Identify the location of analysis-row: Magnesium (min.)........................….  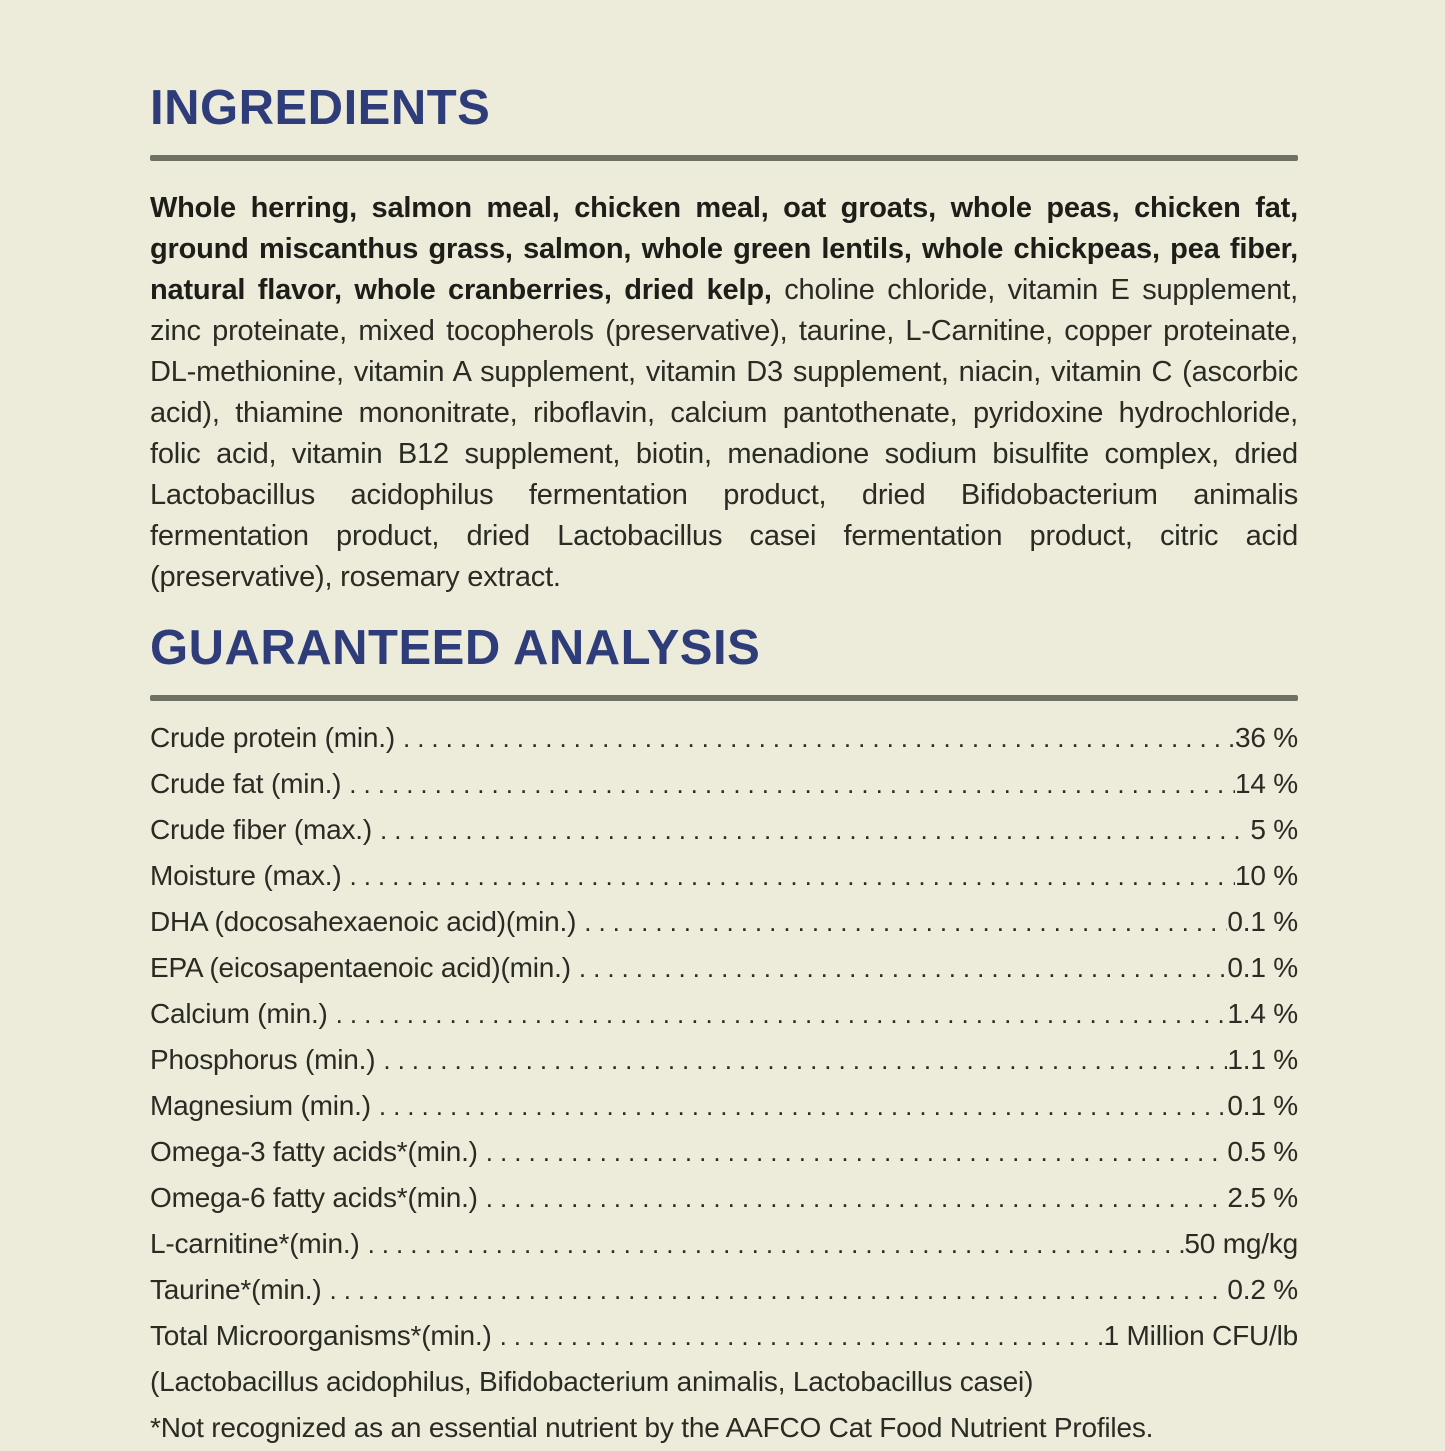
(724, 1106).